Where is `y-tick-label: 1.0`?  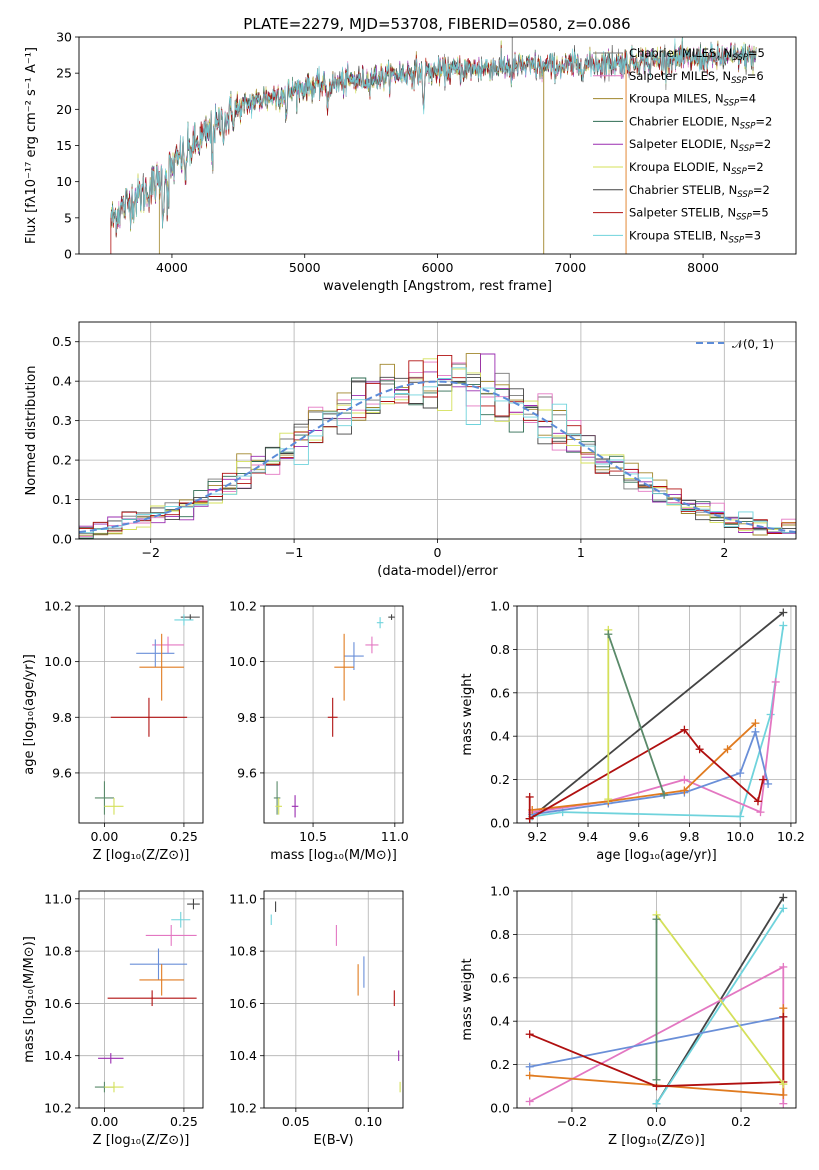
y-tick-label: 1.0 is located at coordinates (500, 606).